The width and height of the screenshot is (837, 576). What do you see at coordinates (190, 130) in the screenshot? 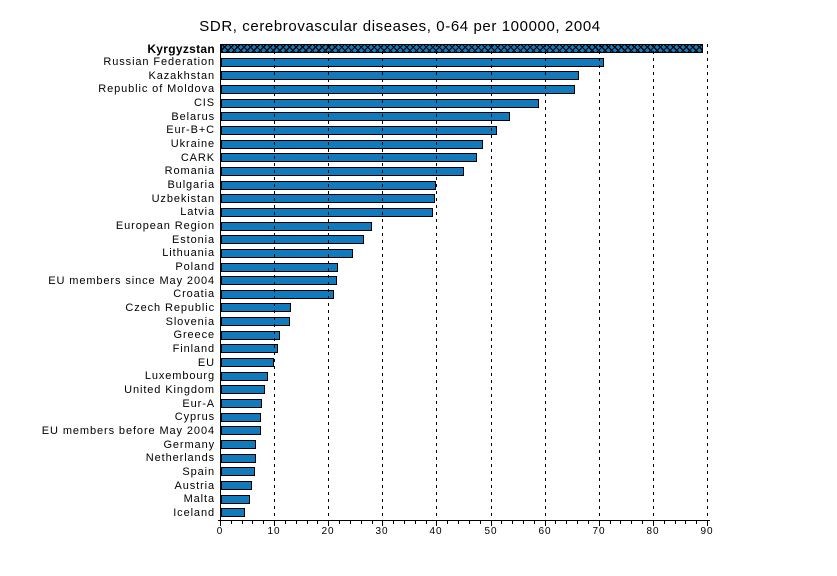
I see `category-label-eur-b-c: Eur-B+C` at bounding box center [190, 130].